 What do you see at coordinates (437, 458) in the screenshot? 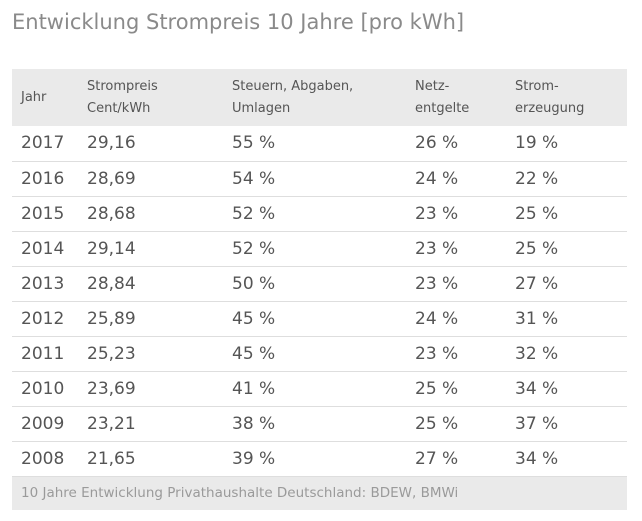
I see `cell-netzentgelte: 27 %` at bounding box center [437, 458].